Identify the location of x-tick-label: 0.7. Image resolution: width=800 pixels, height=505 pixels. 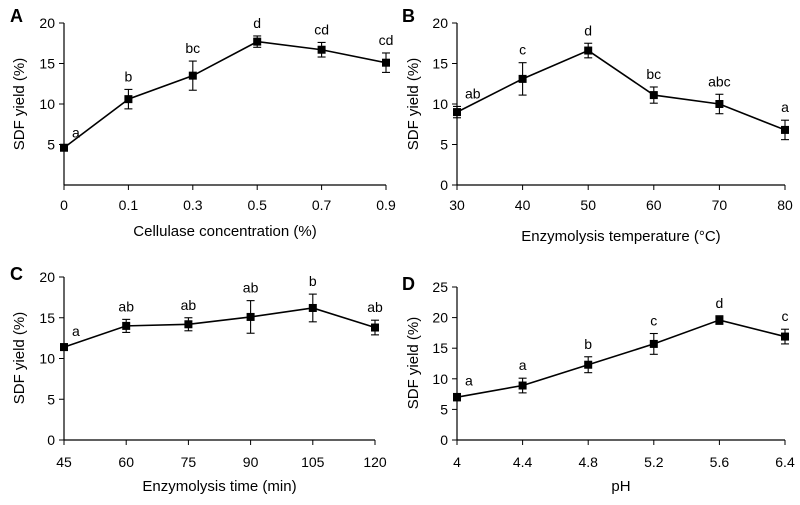
(322, 205).